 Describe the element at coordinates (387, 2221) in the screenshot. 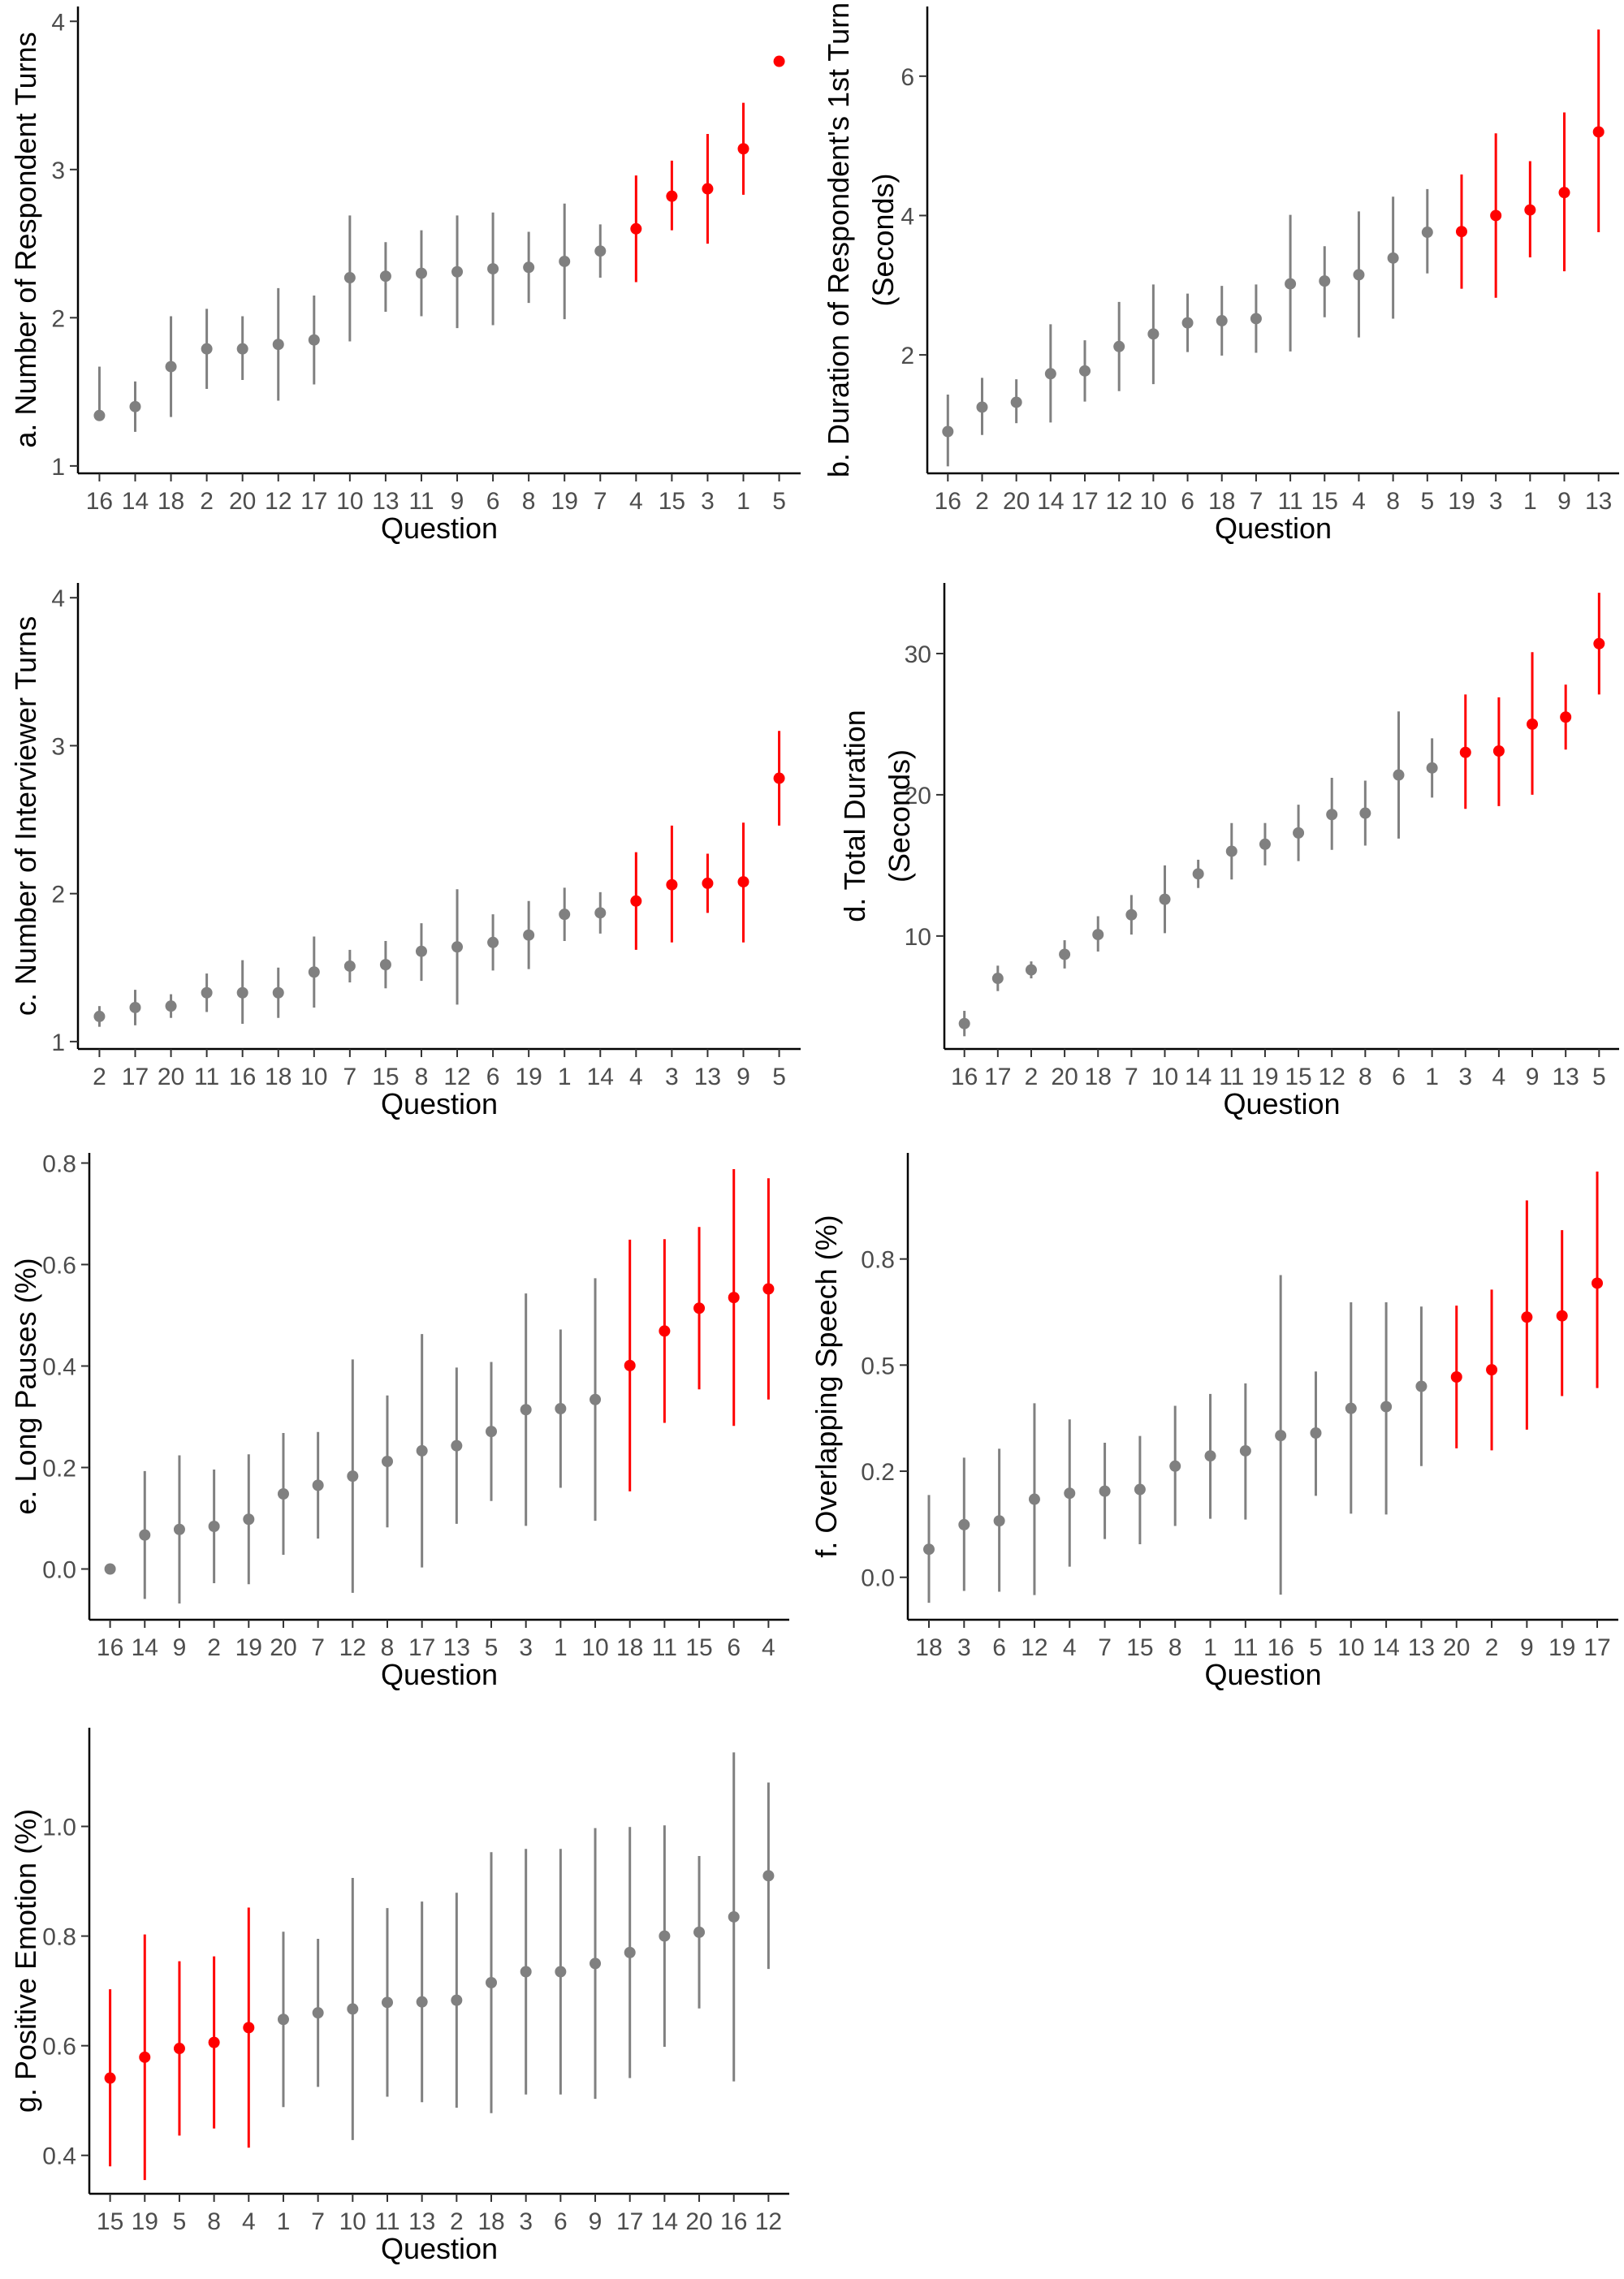

I see `x-tick-label: 11` at that location.